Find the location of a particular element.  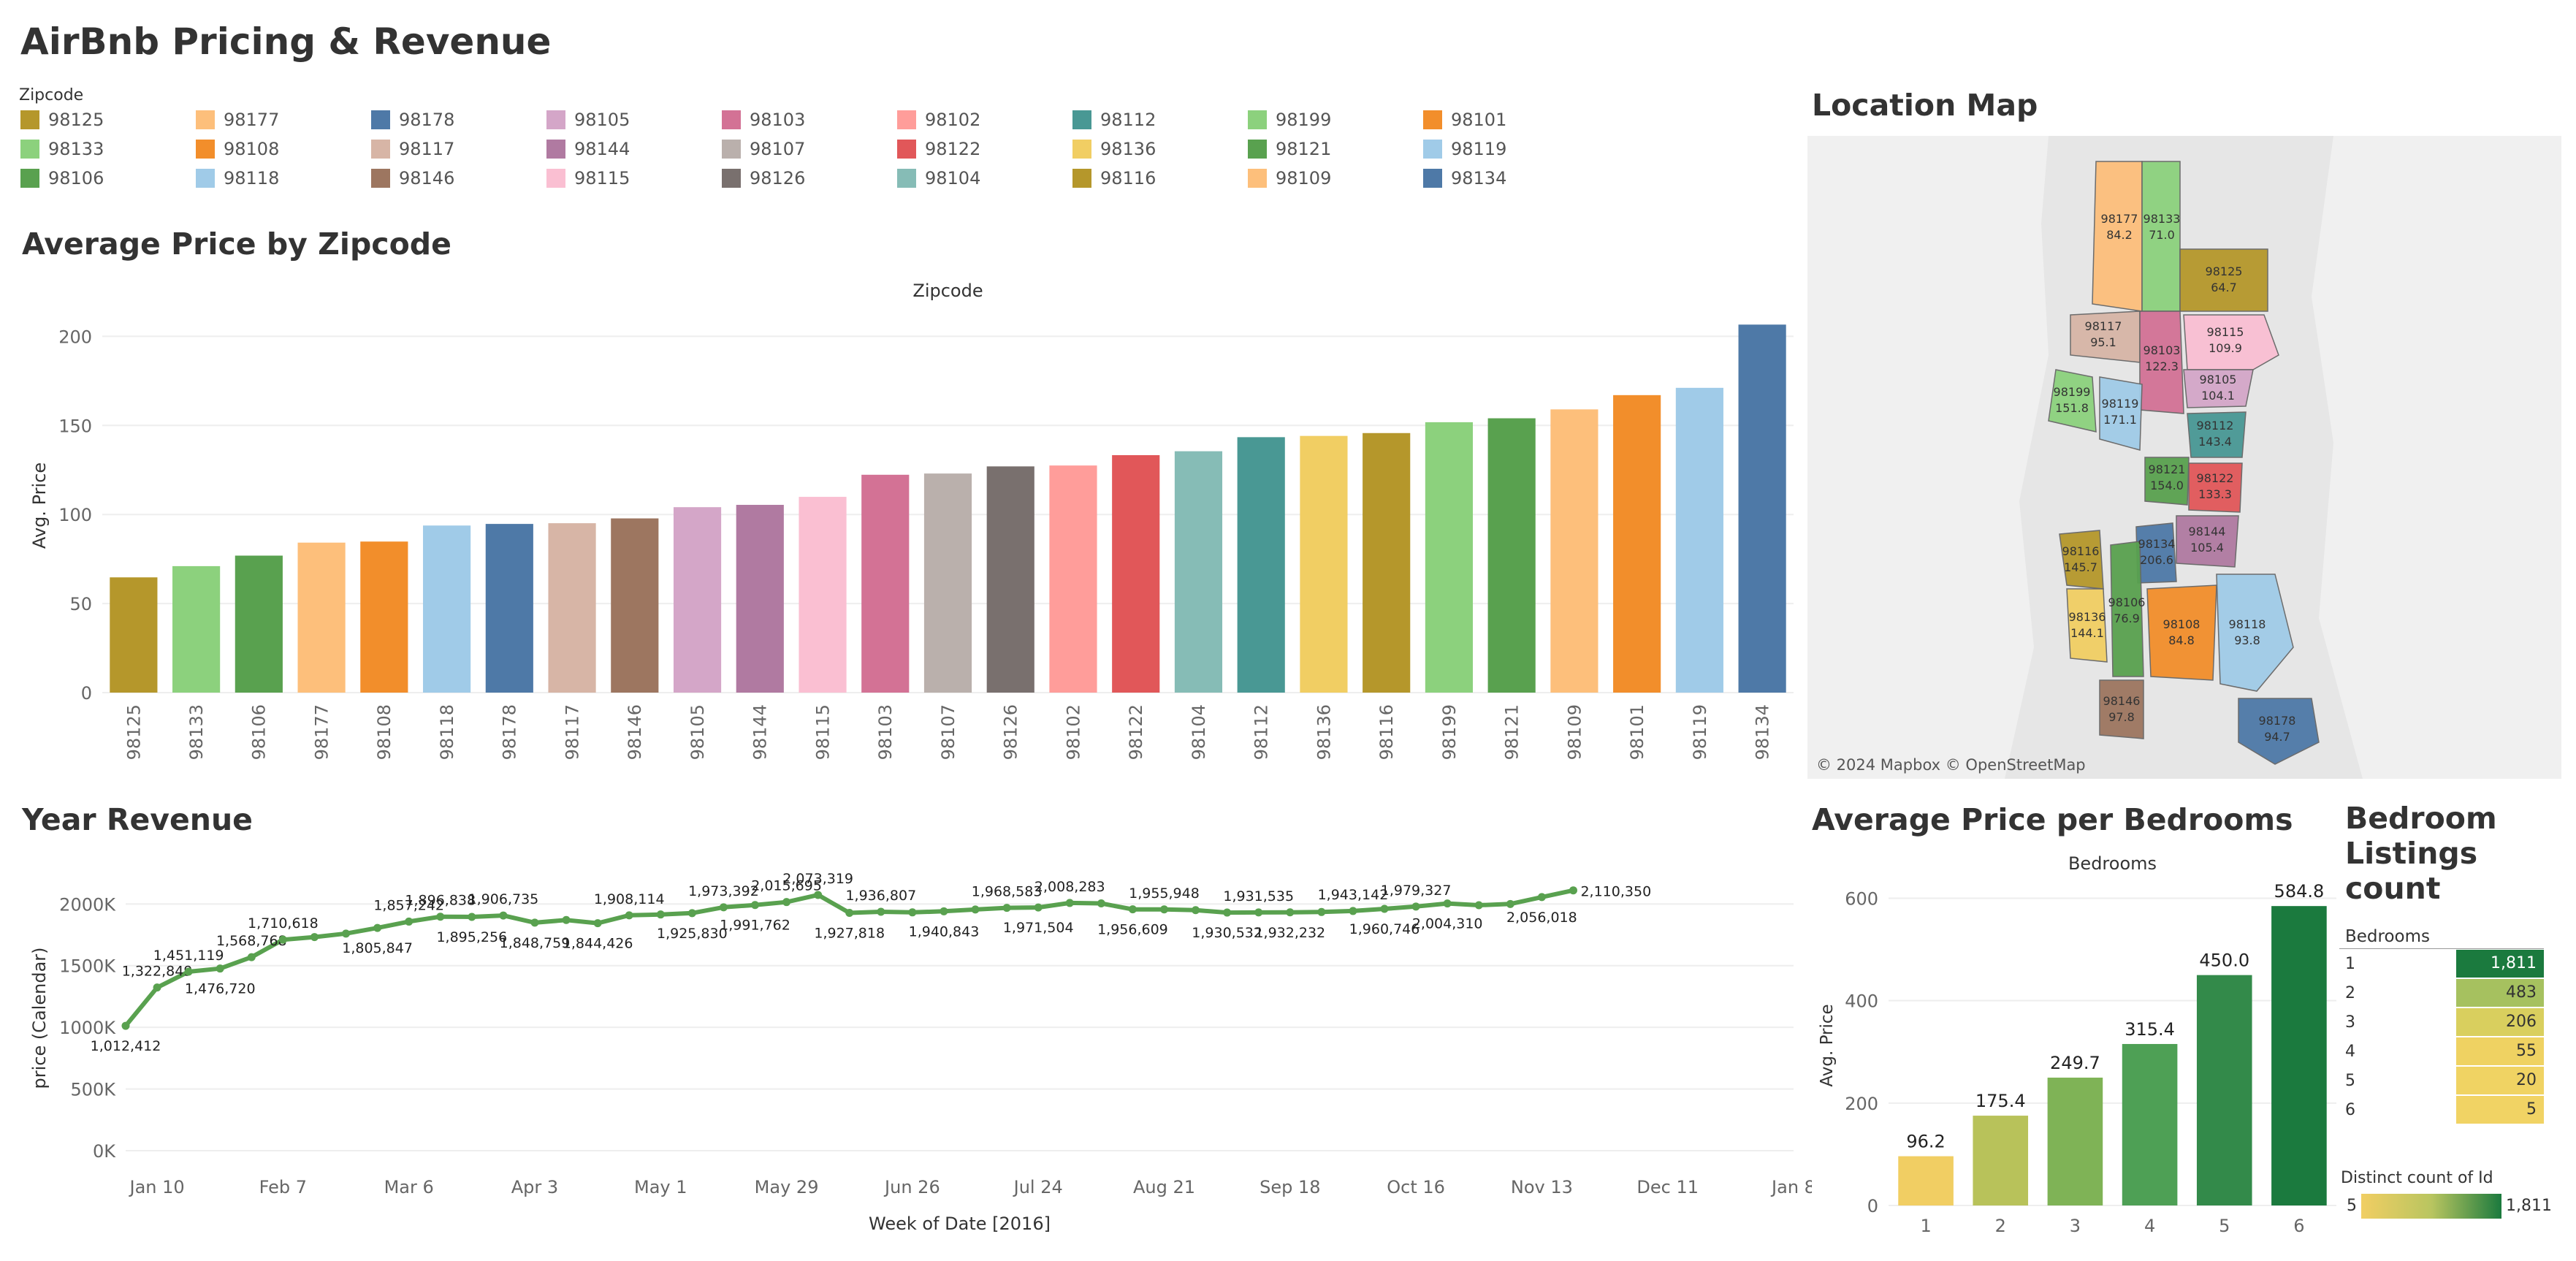

map-zip-label: 98117 is located at coordinates (2104, 326).